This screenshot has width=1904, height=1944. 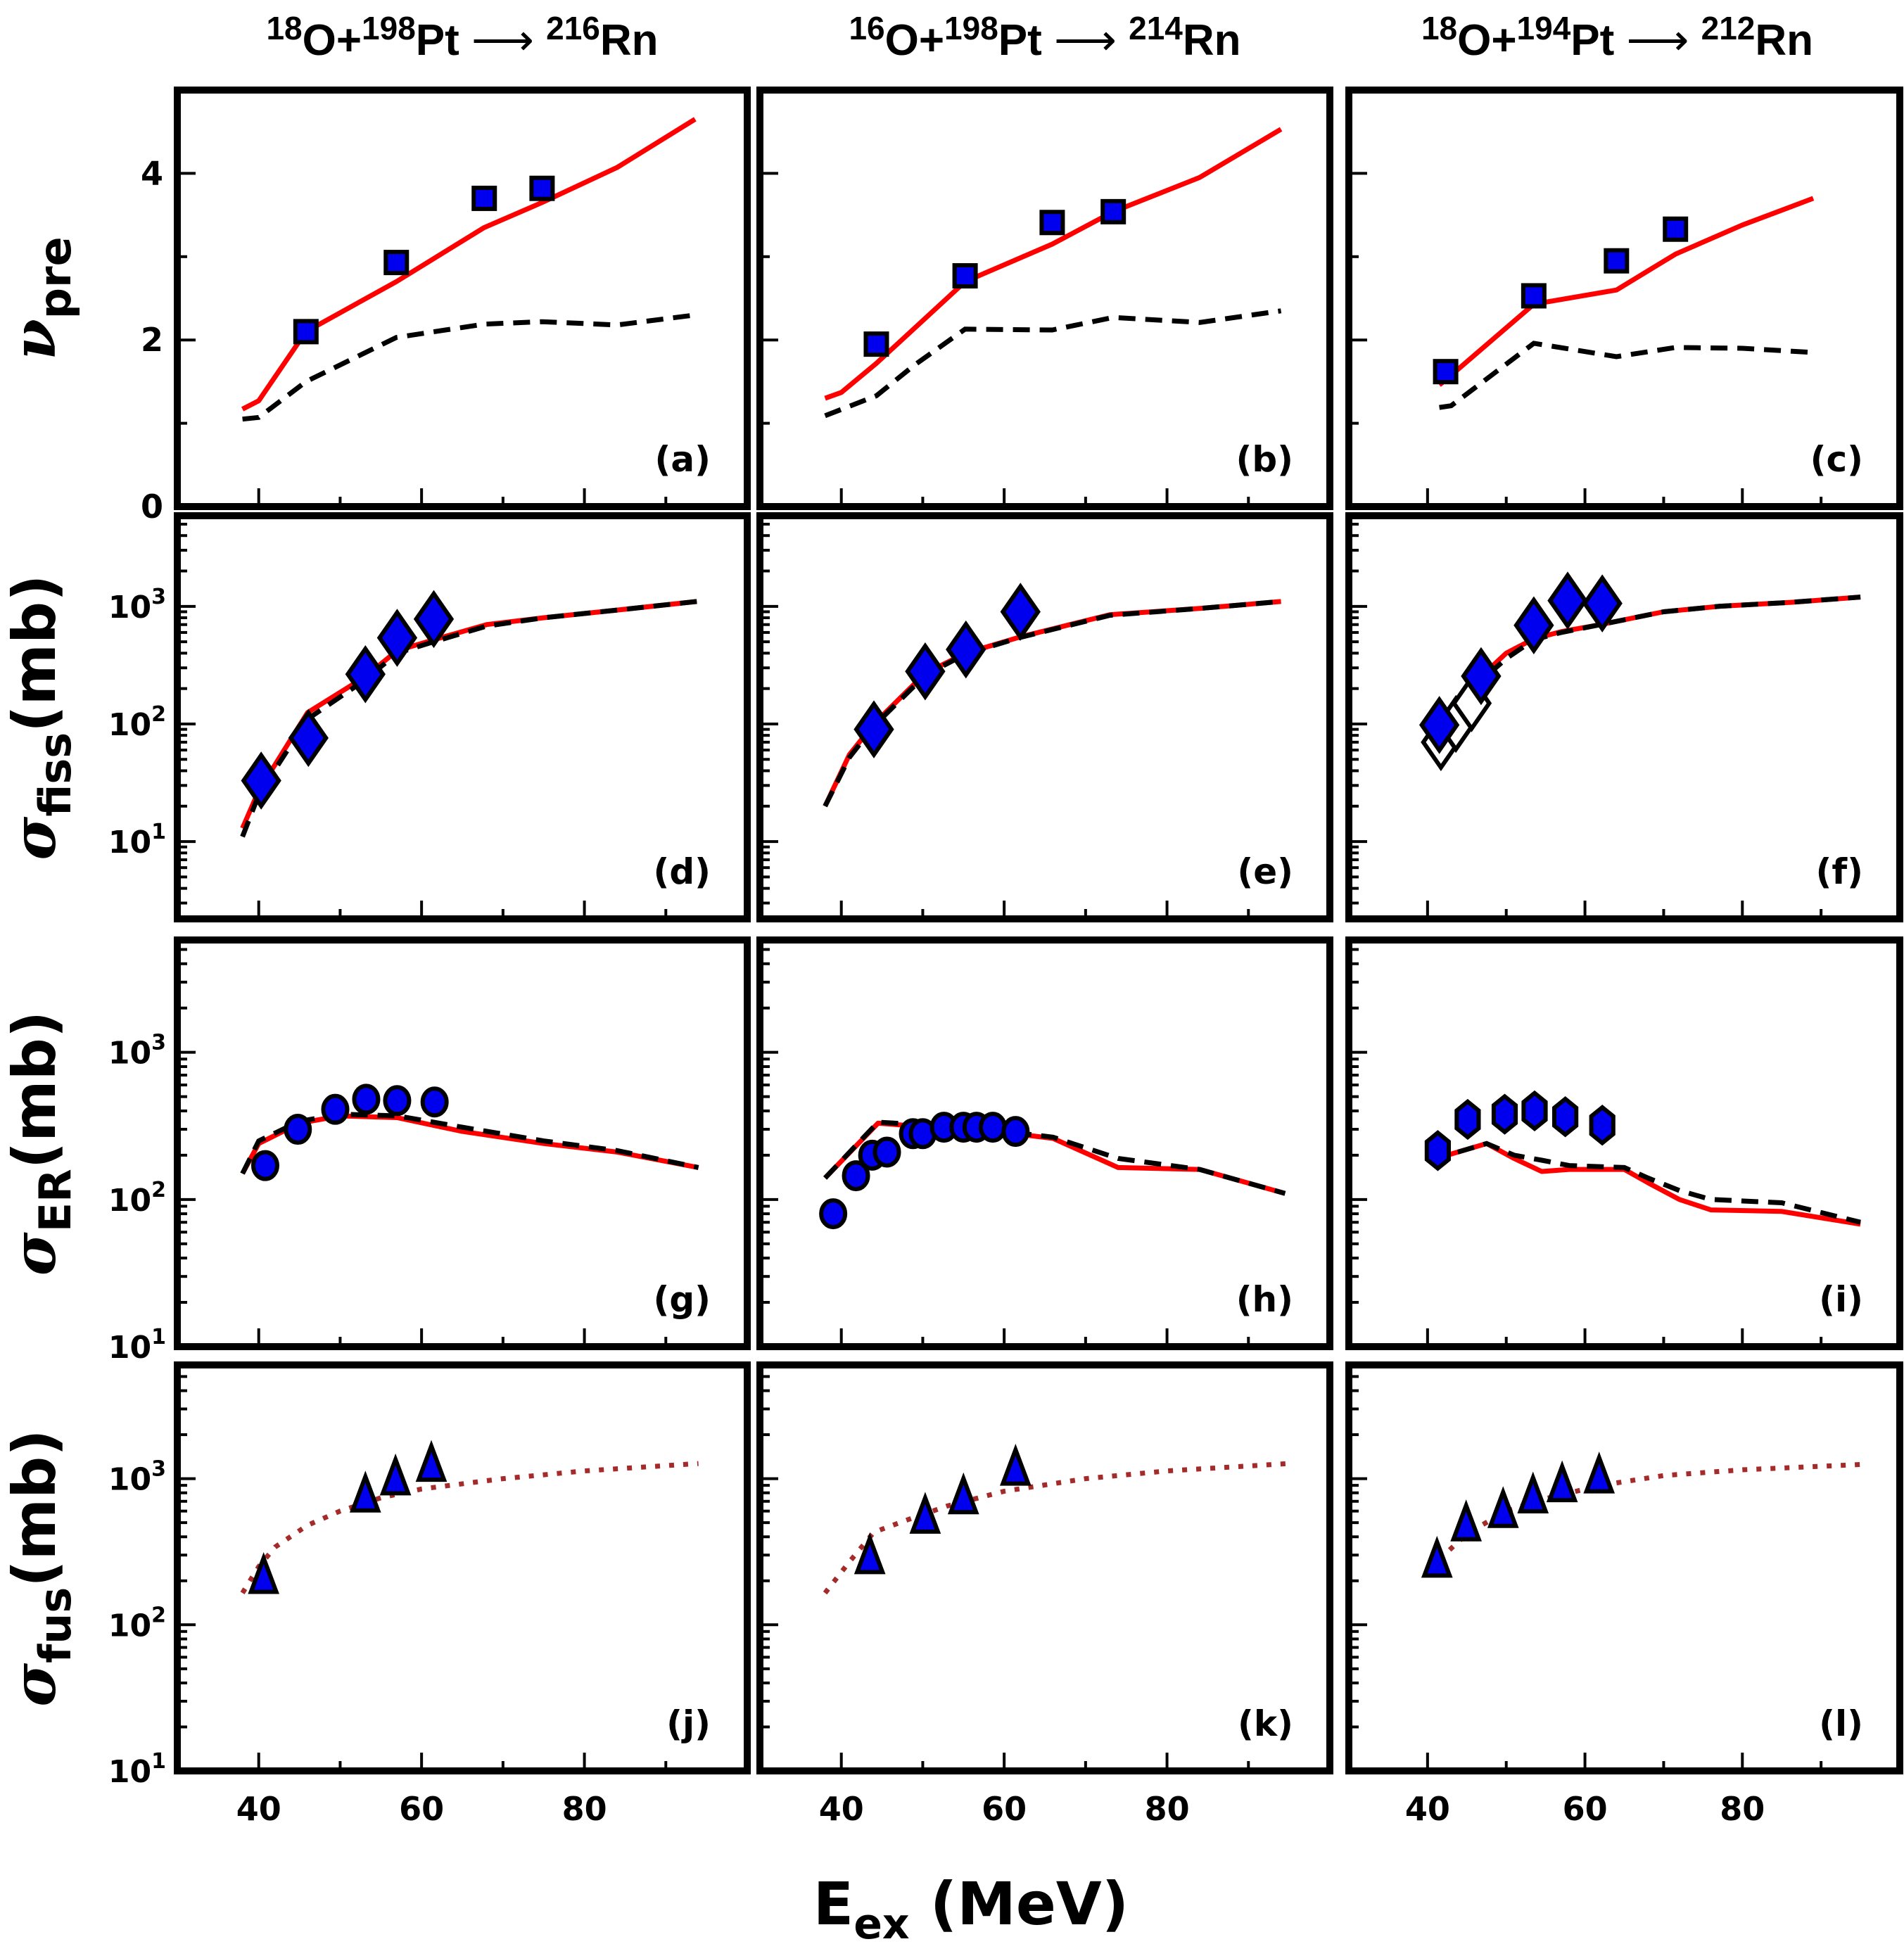 I want to click on x-label-symbol: E, so click(x=833, y=1903).